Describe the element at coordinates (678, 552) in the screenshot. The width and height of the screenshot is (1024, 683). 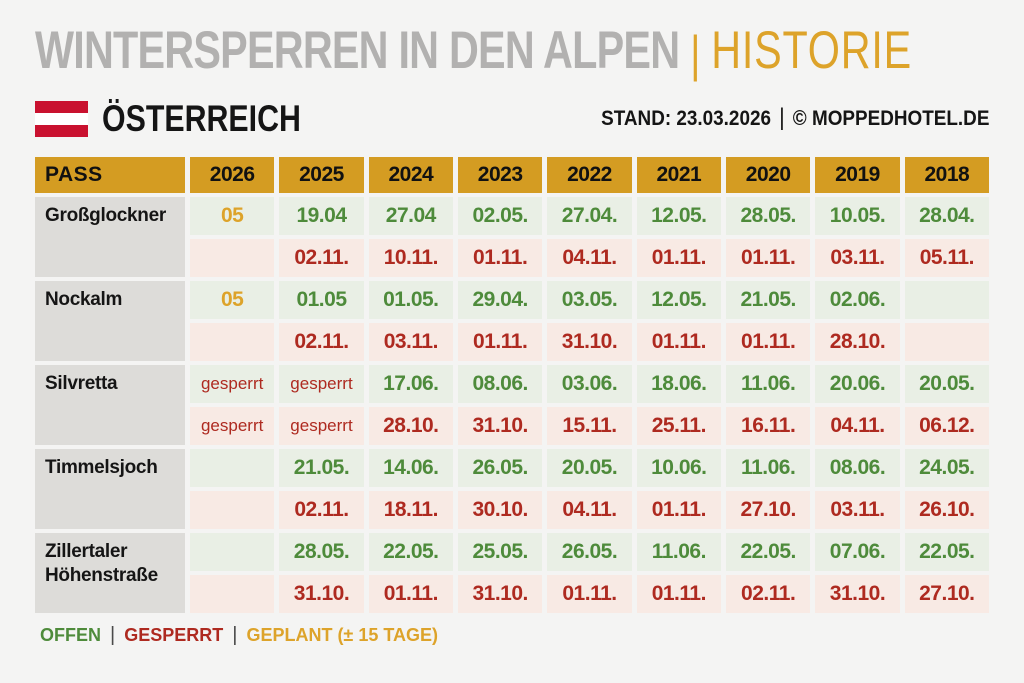
I see `open-date-cell: 11.06.` at that location.